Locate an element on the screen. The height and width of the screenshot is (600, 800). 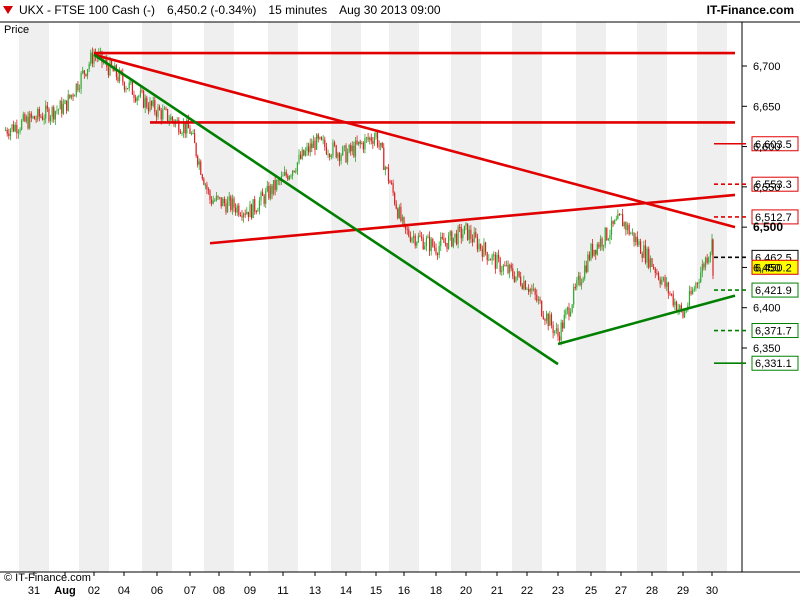
price-level-box is located at coordinates (775, 267).